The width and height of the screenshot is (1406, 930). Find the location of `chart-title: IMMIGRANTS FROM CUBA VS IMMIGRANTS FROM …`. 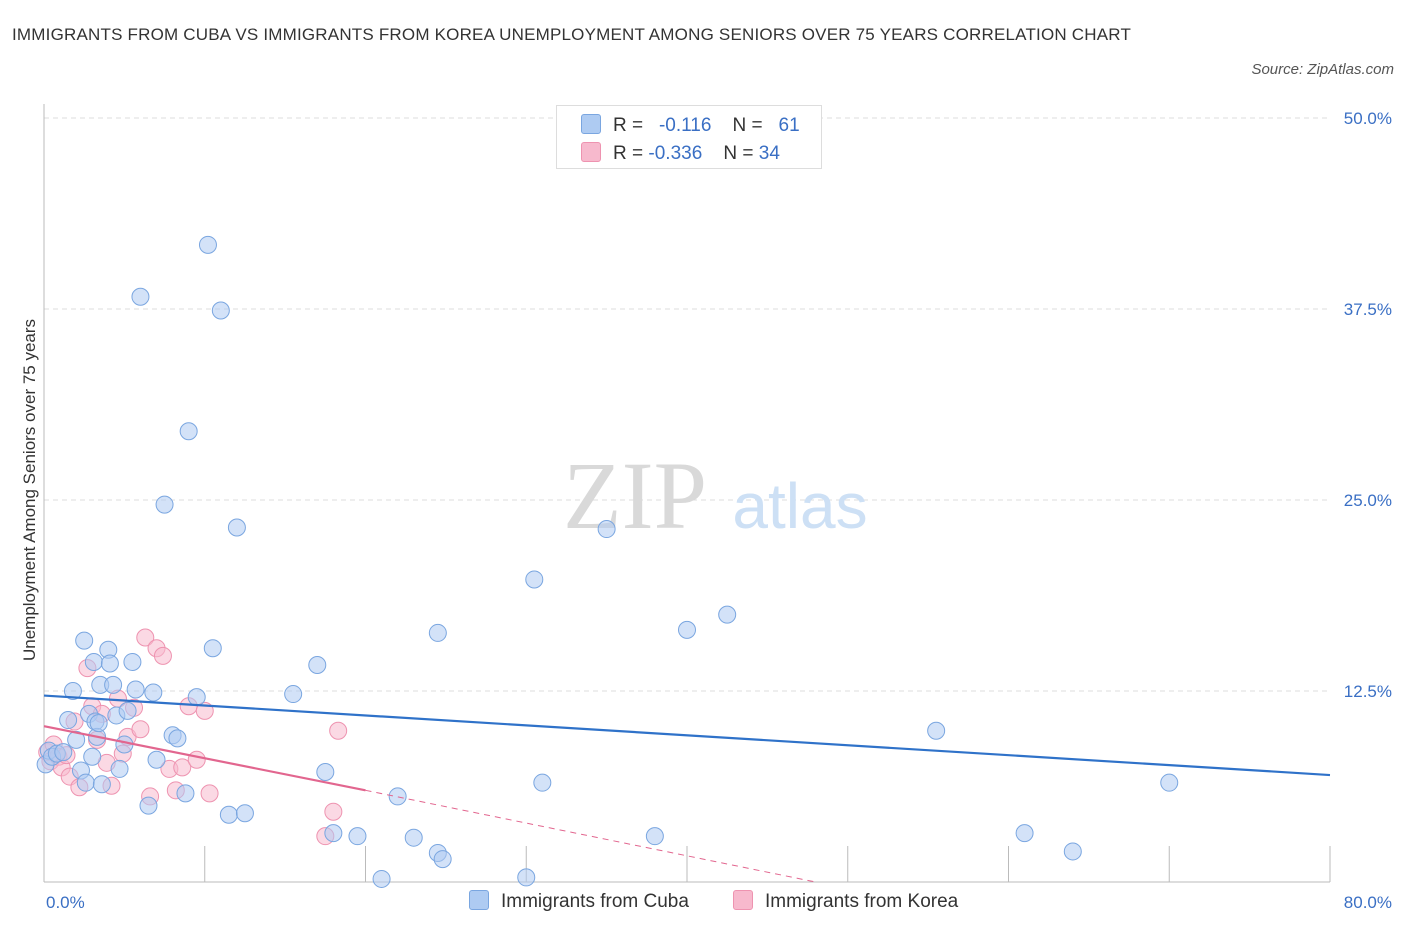

chart-title: IMMIGRANTS FROM CUBA VS IMMIGRANTS FROM … is located at coordinates (572, 34).